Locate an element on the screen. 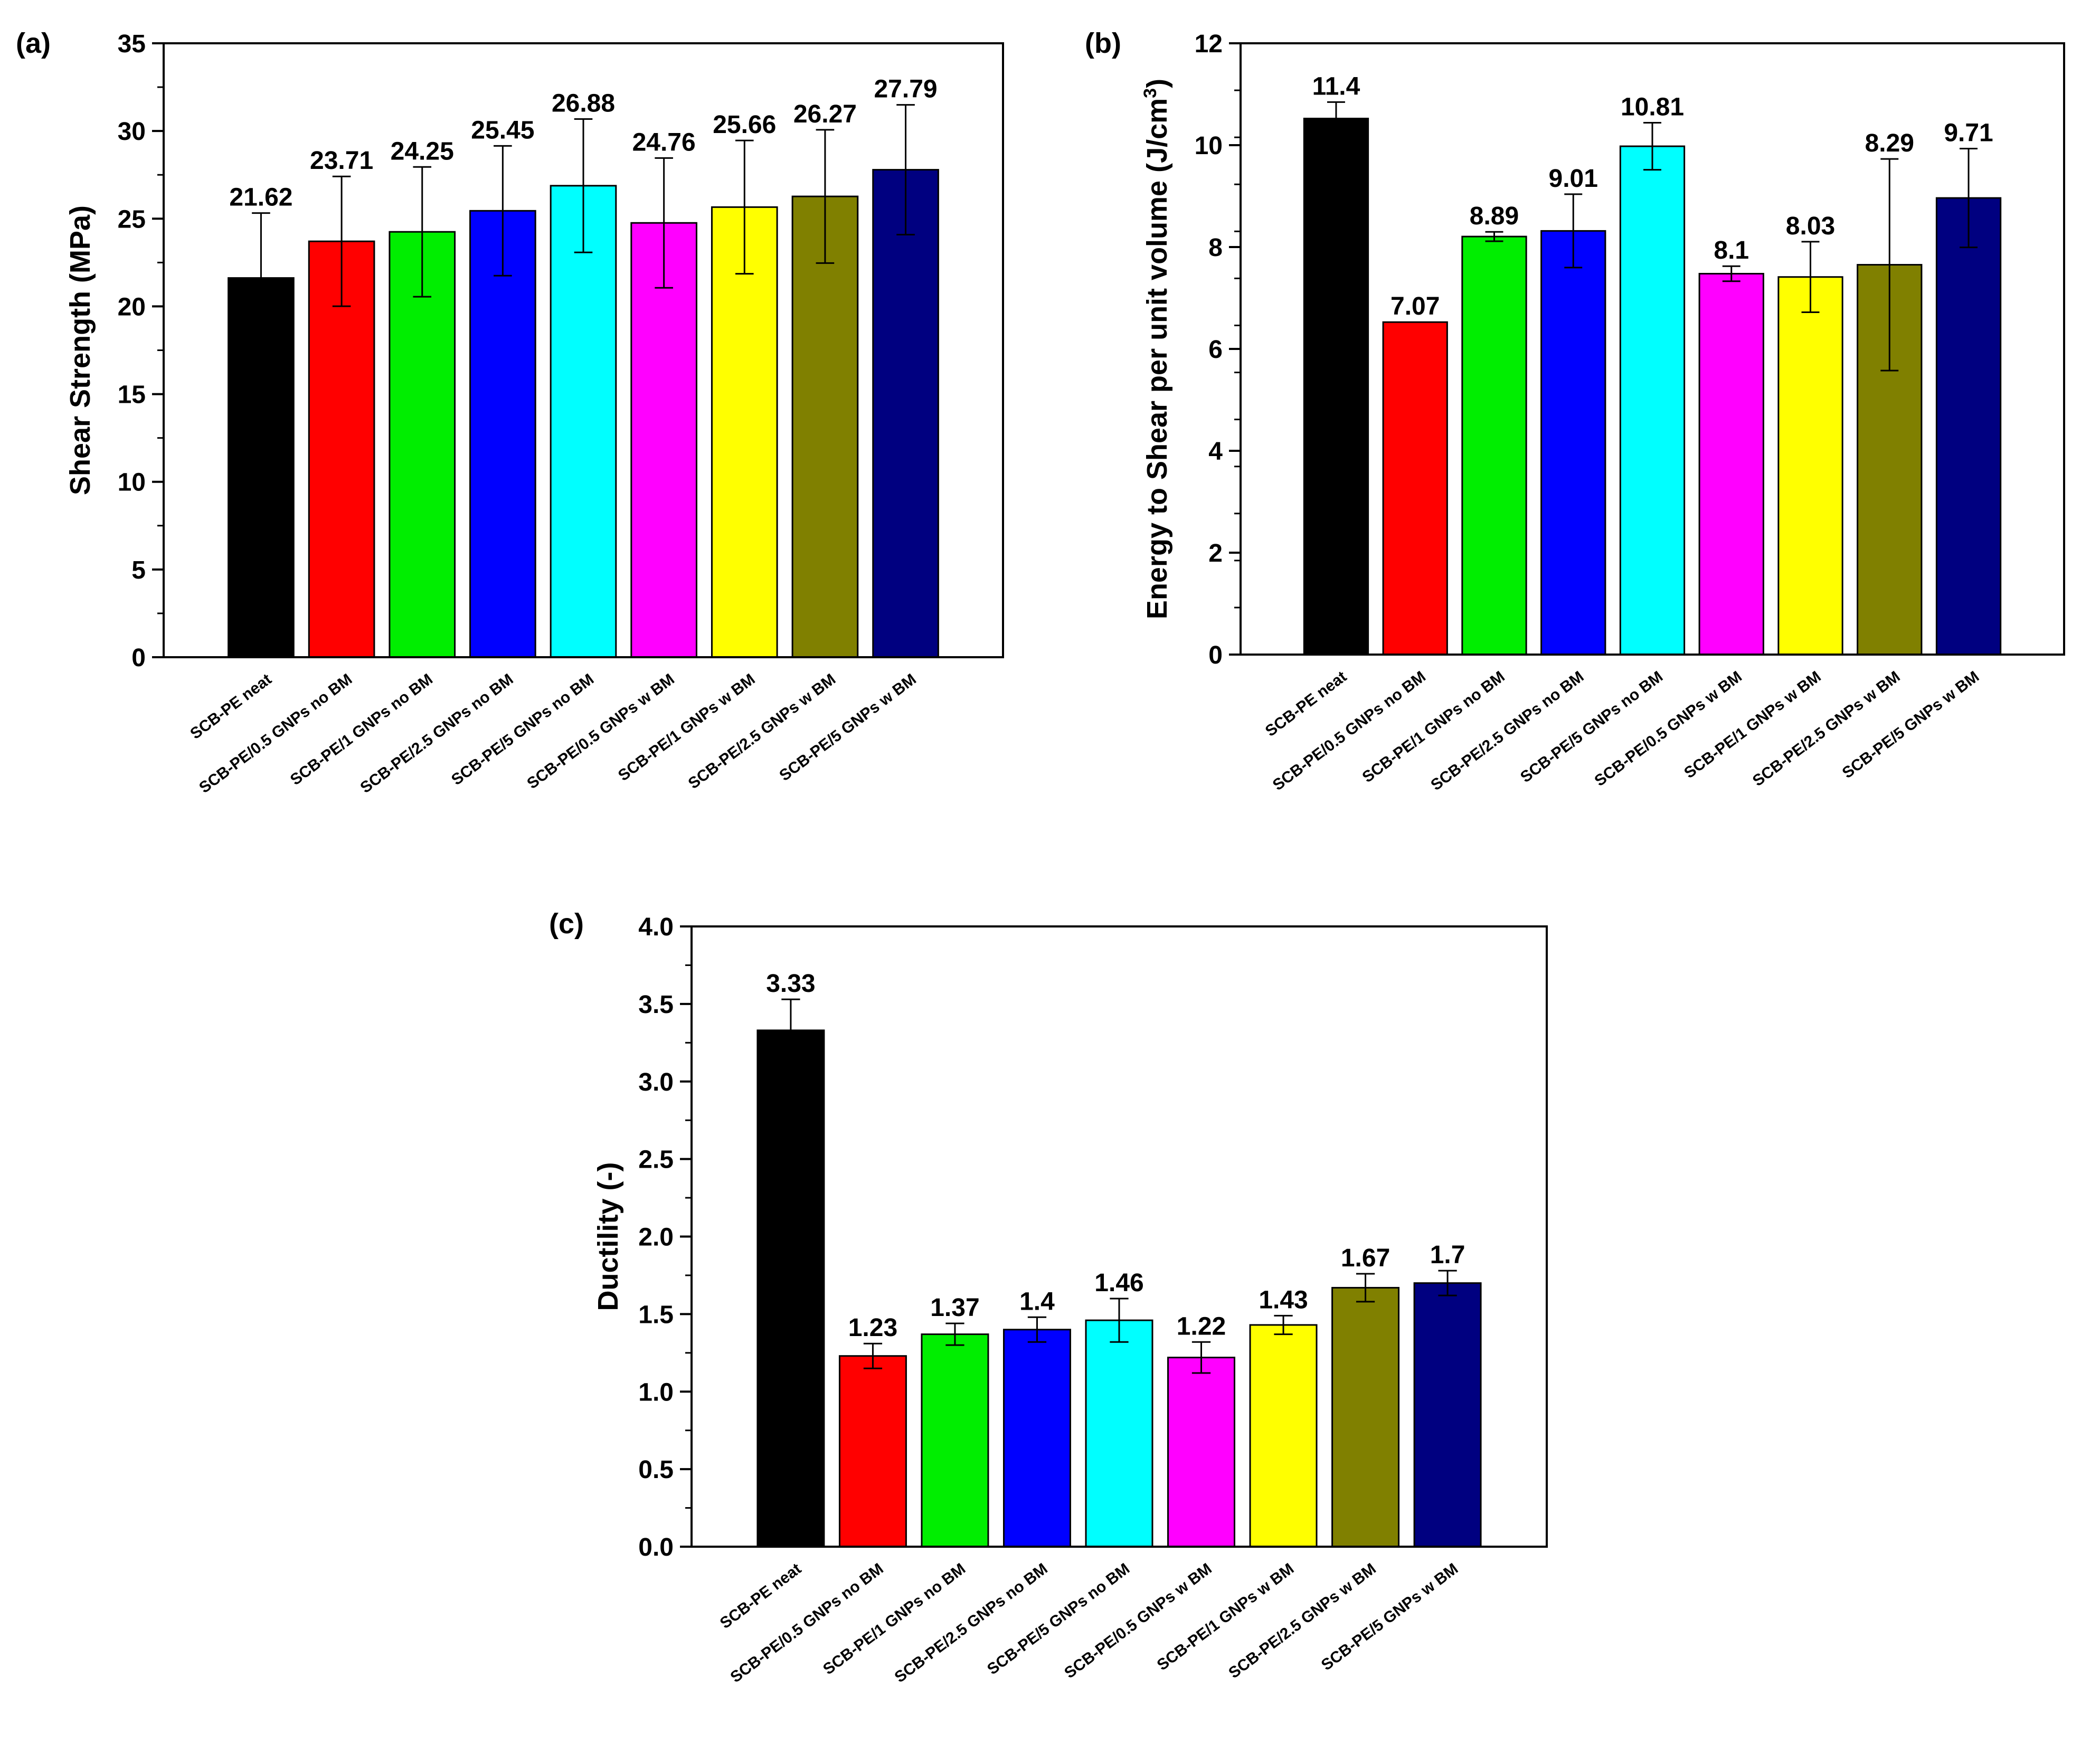  data-label: 1.37 is located at coordinates (955, 1308).